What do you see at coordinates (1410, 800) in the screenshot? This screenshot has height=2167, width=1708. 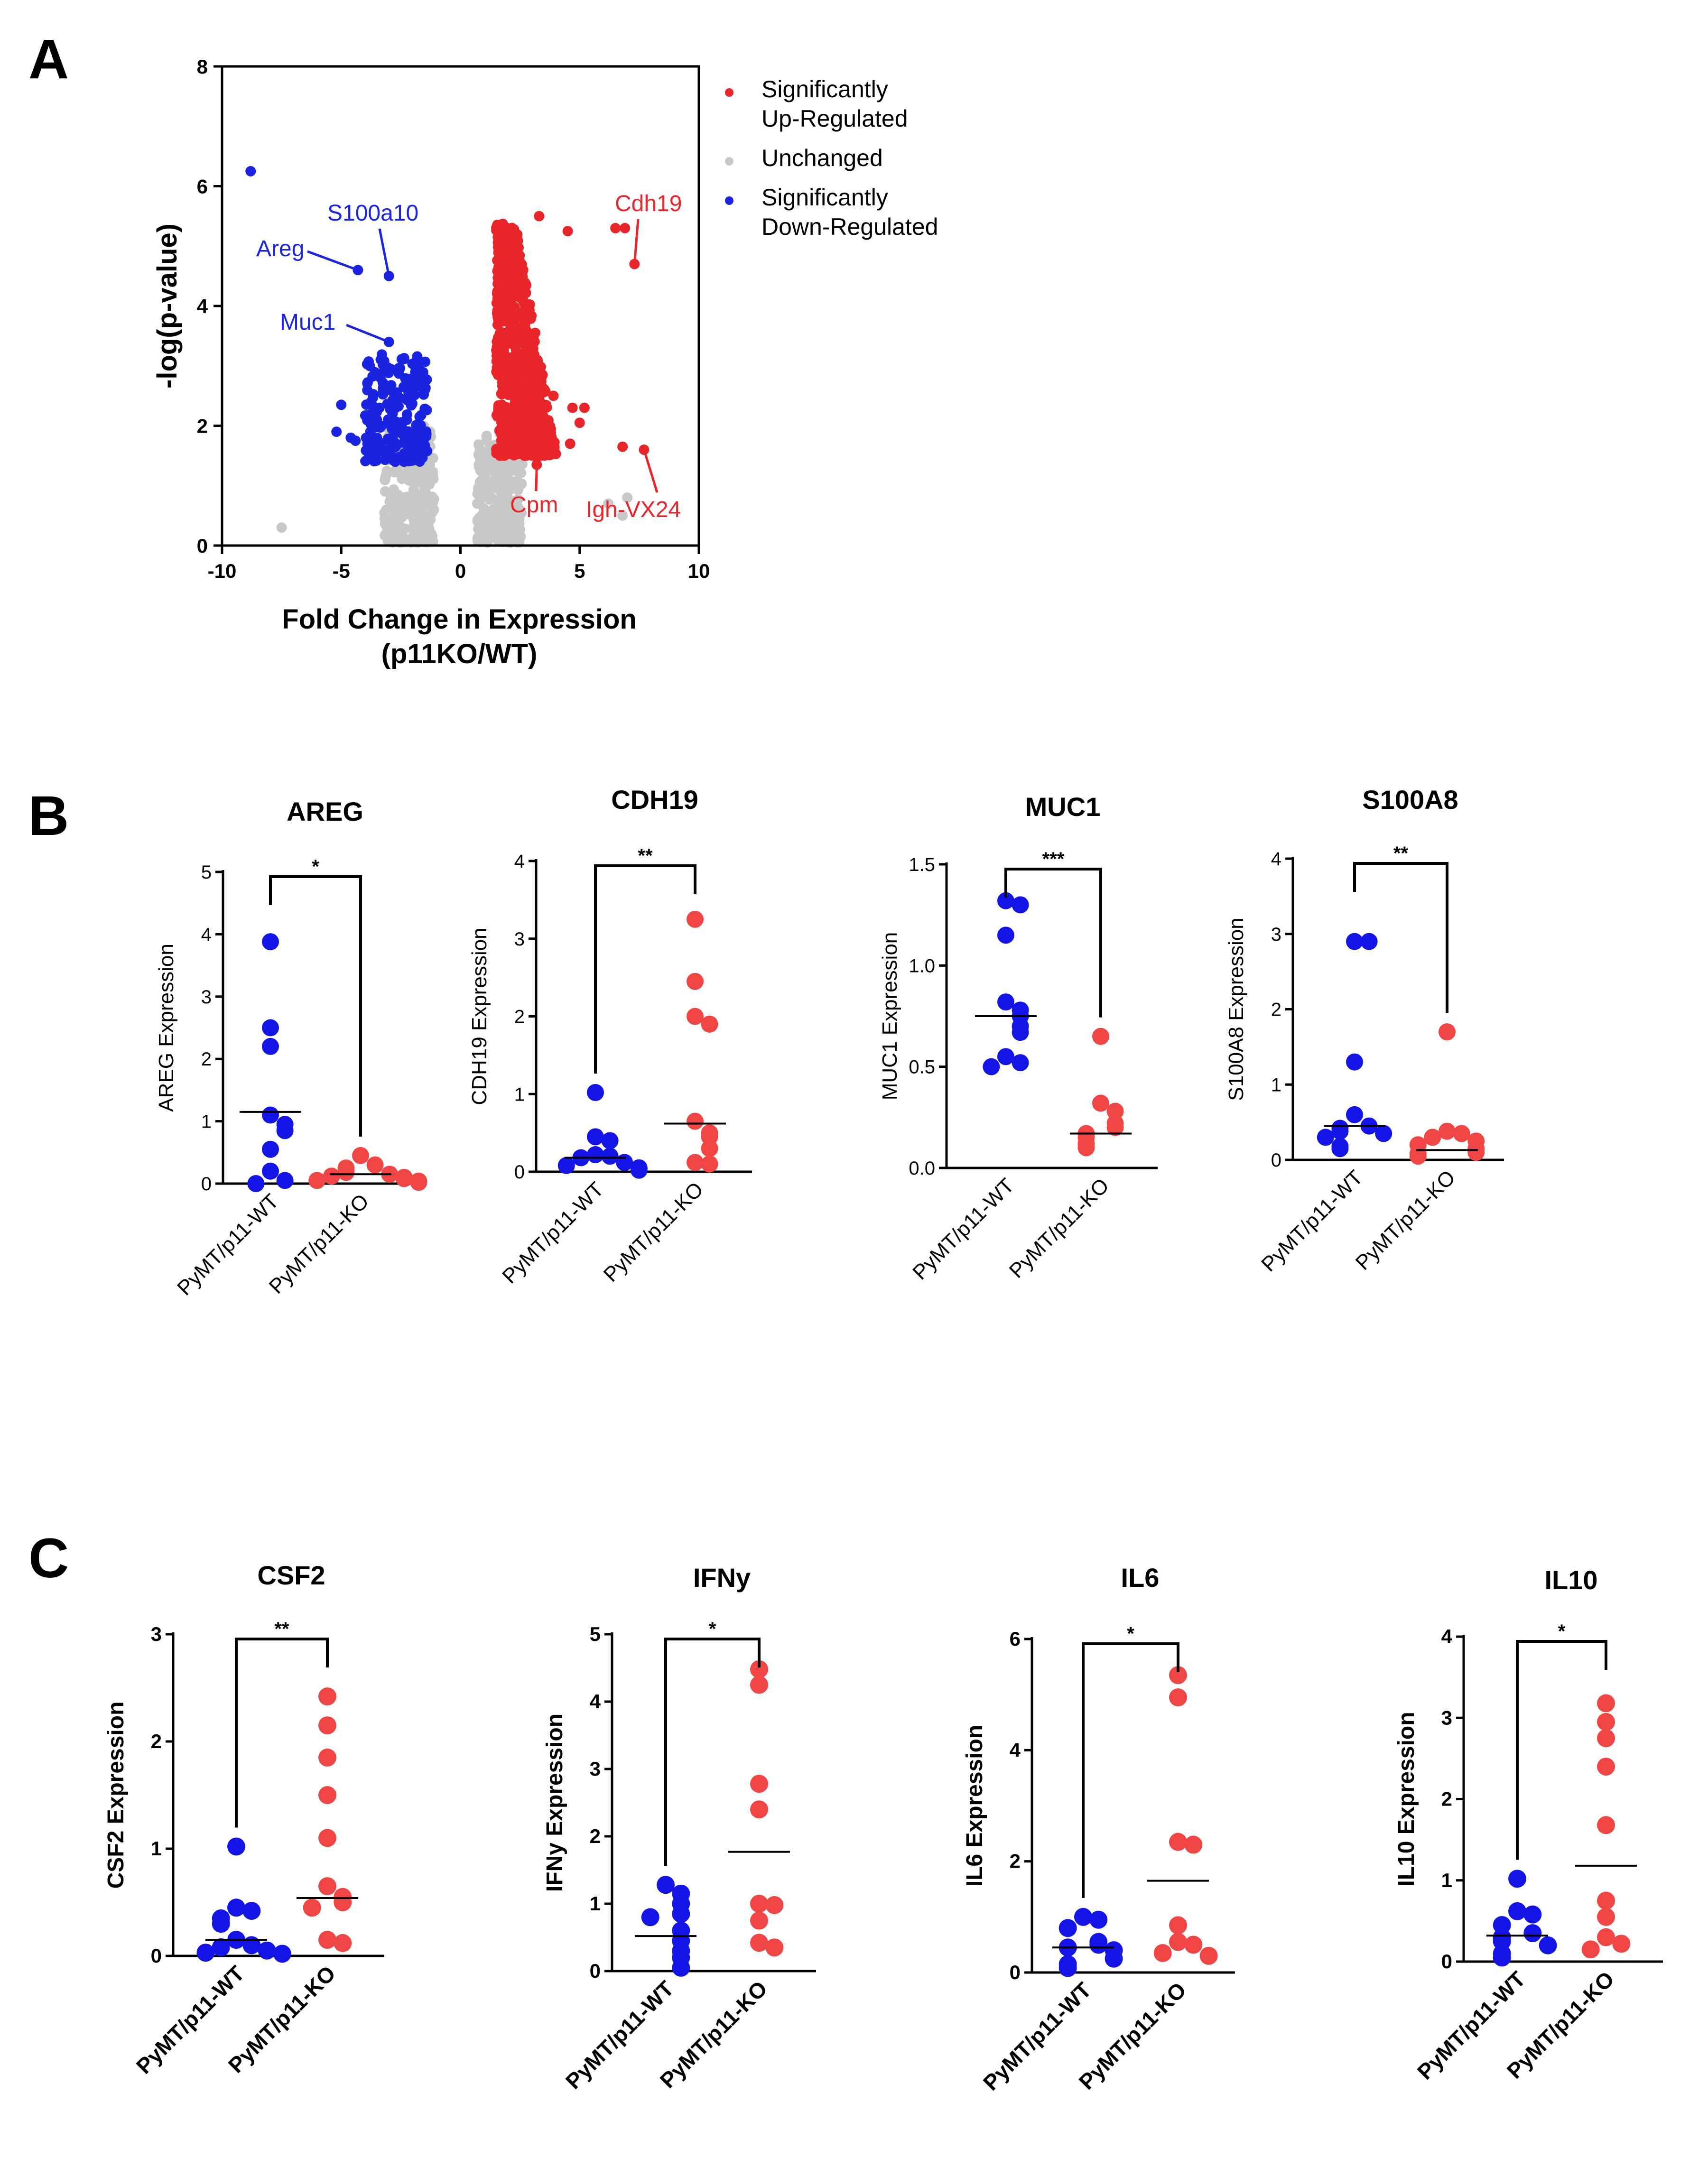 I see `dotplot-title: S100A8` at bounding box center [1410, 800].